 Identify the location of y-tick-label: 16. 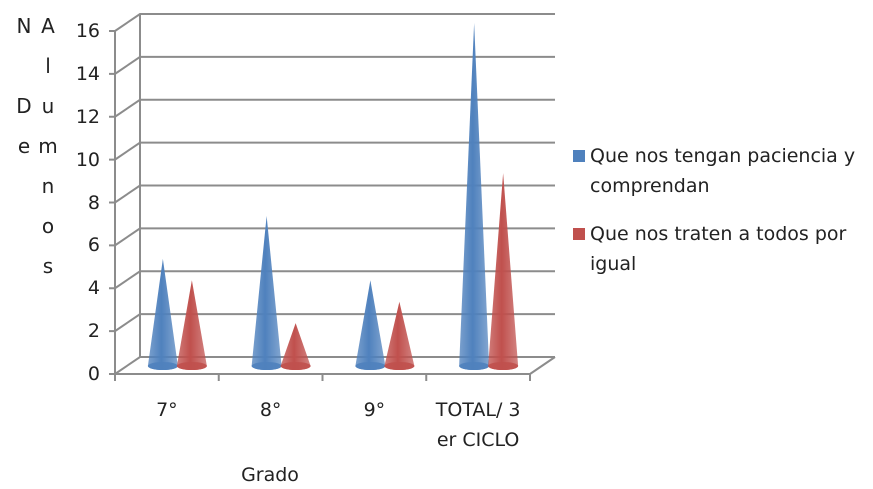
(87, 31).